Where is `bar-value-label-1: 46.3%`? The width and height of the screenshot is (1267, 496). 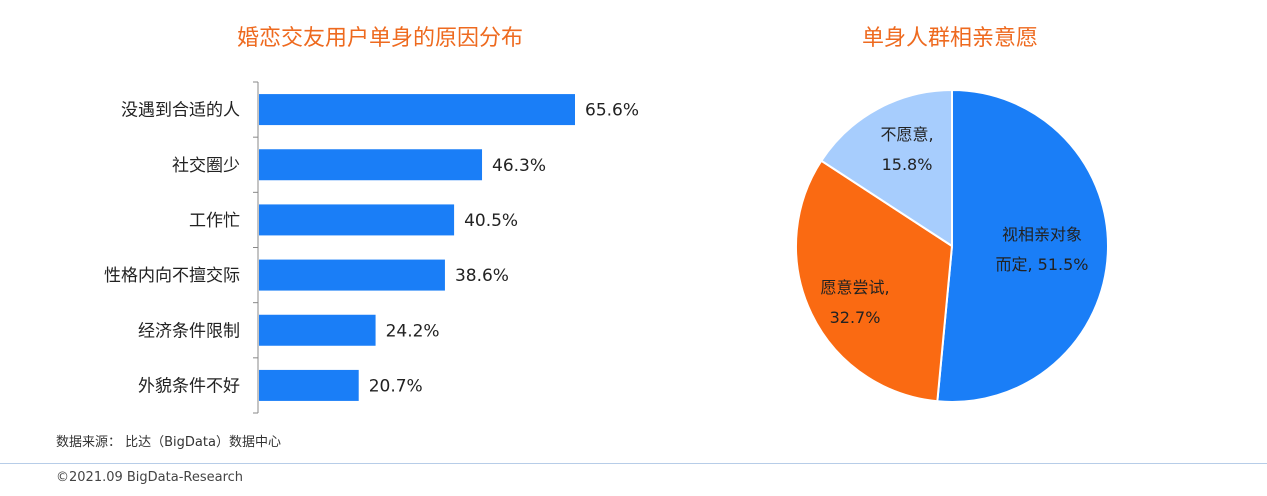
bar-value-label-1: 46.3% is located at coordinates (519, 166).